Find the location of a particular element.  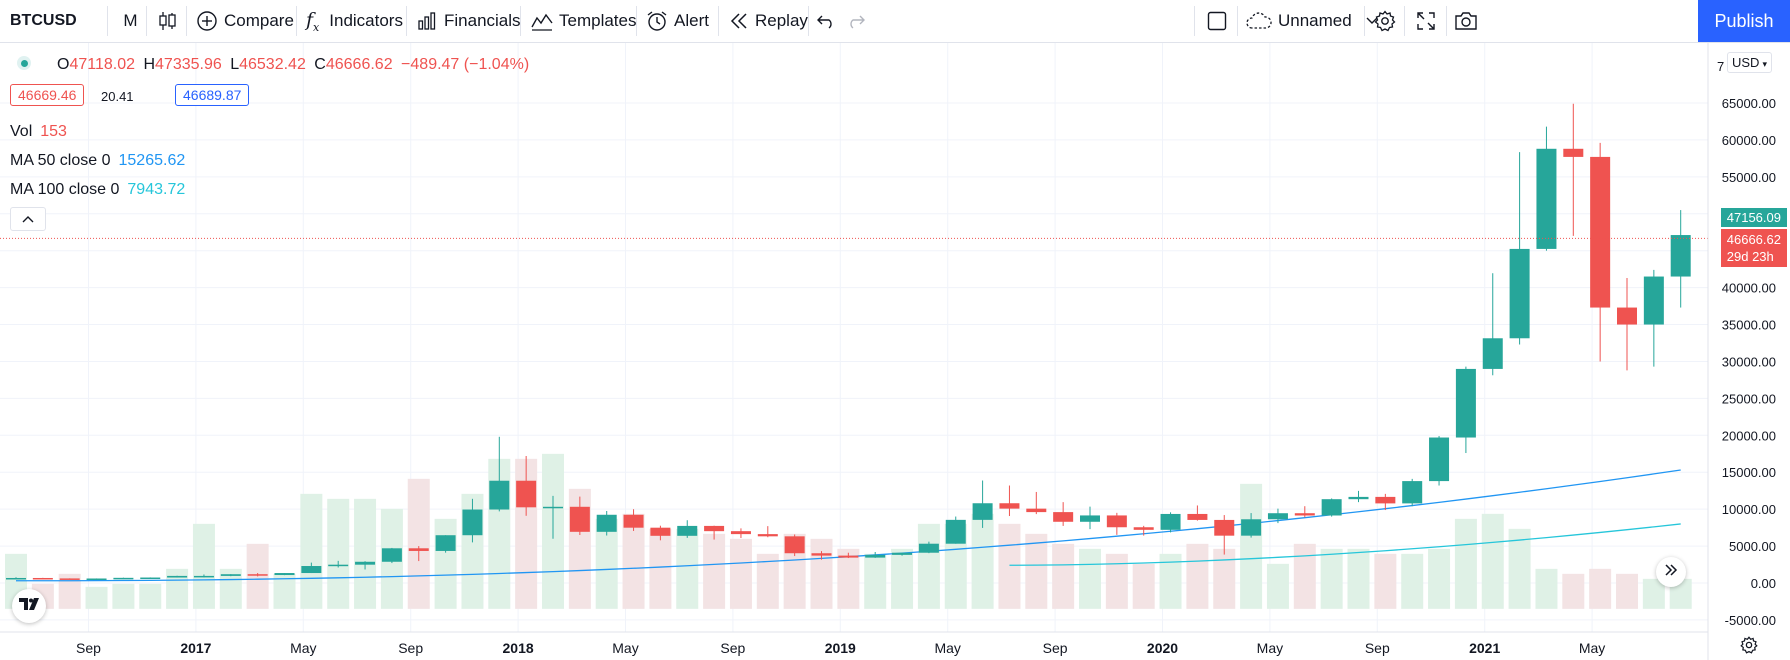

interval-label: M is located at coordinates (130, 20).